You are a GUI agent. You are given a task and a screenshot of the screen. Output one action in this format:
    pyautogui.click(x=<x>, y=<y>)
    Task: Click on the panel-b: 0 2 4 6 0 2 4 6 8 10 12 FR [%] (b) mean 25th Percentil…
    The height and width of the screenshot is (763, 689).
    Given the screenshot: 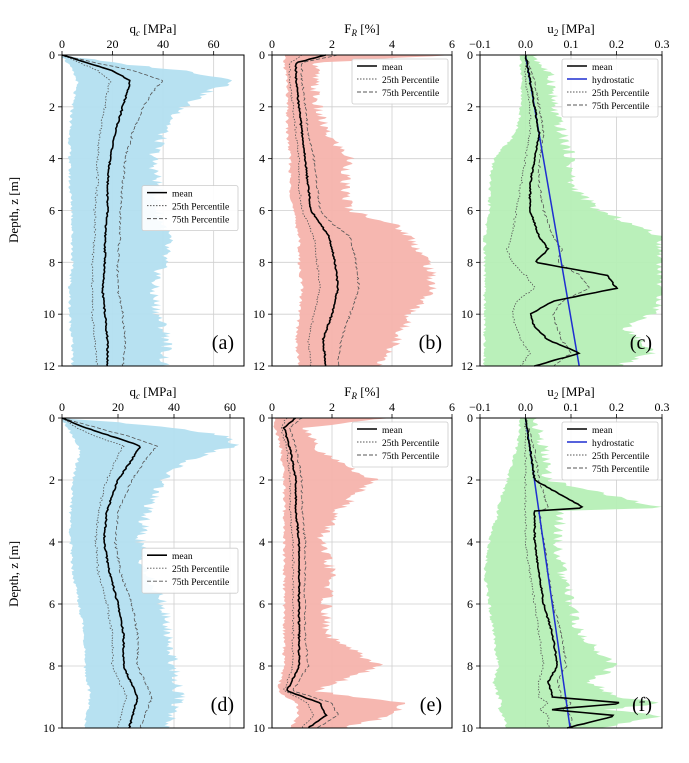 What is the action you would take?
    pyautogui.click(x=354, y=197)
    